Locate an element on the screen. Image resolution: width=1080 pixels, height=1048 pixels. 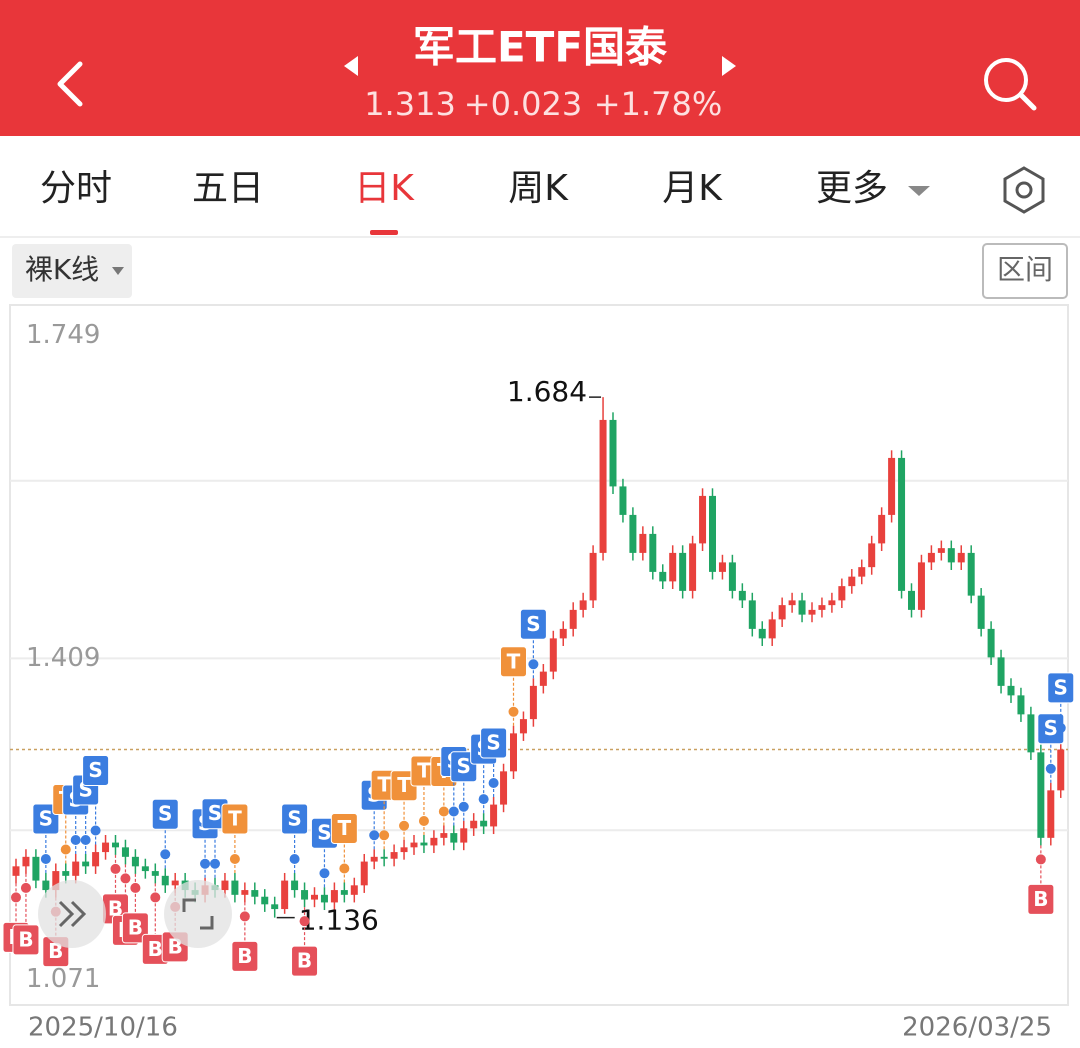
range-button is located at coordinates (1025, 271).